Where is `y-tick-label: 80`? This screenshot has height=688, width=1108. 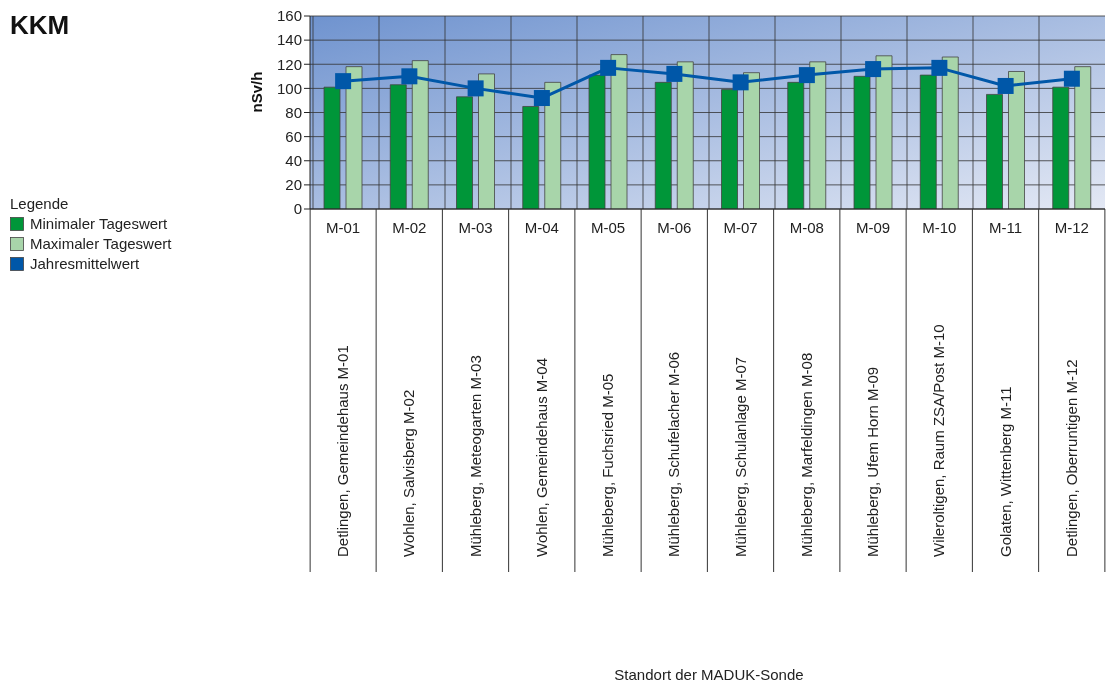 y-tick-label: 80 is located at coordinates (293, 112).